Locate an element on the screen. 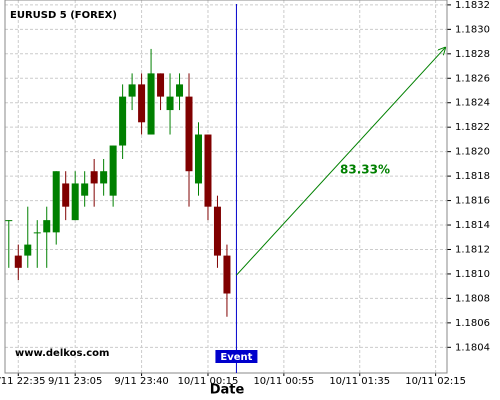 The height and width of the screenshot is (400, 500). x-tick-label: 10/11 00:15 is located at coordinates (208, 381).